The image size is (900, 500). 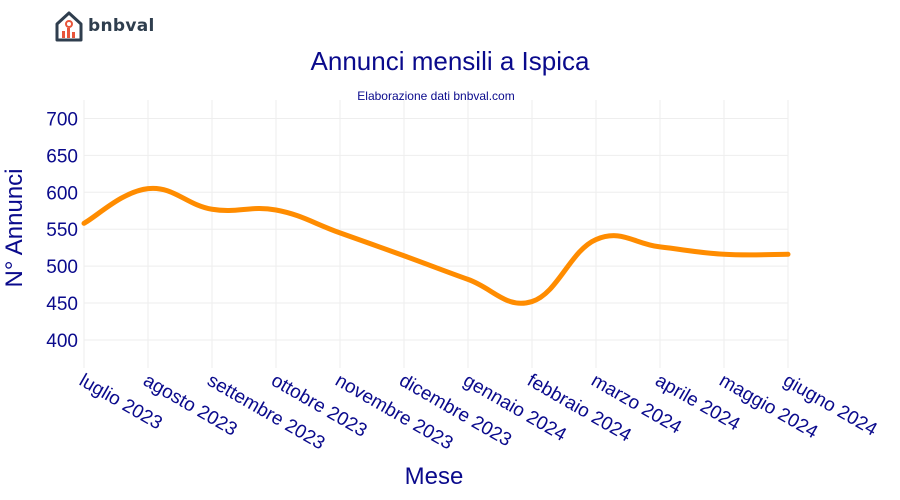 What do you see at coordinates (62, 341) in the screenshot?
I see `y-tick-label: 400` at bounding box center [62, 341].